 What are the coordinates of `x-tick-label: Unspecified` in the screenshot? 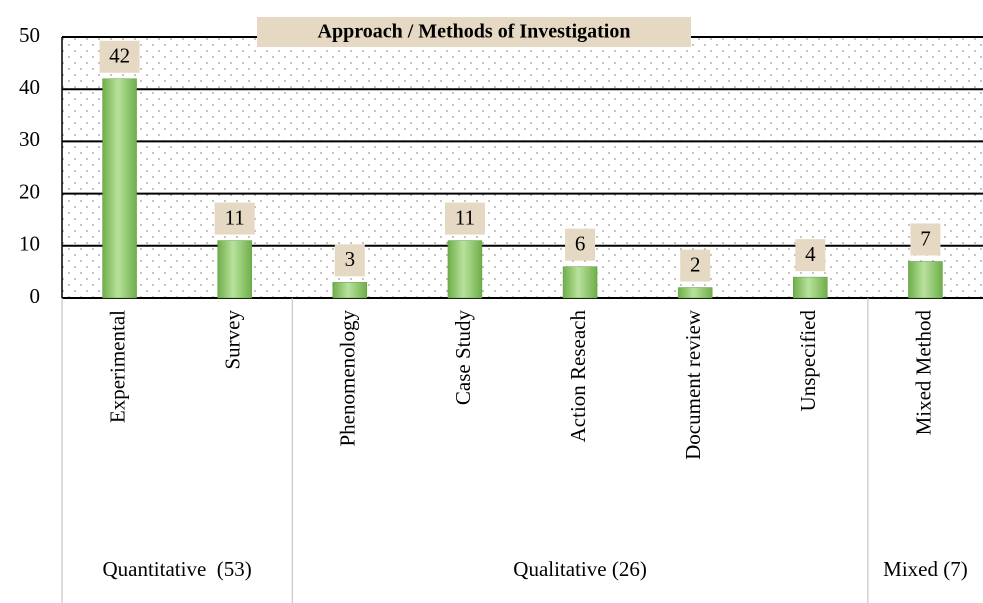 It's located at (808, 361).